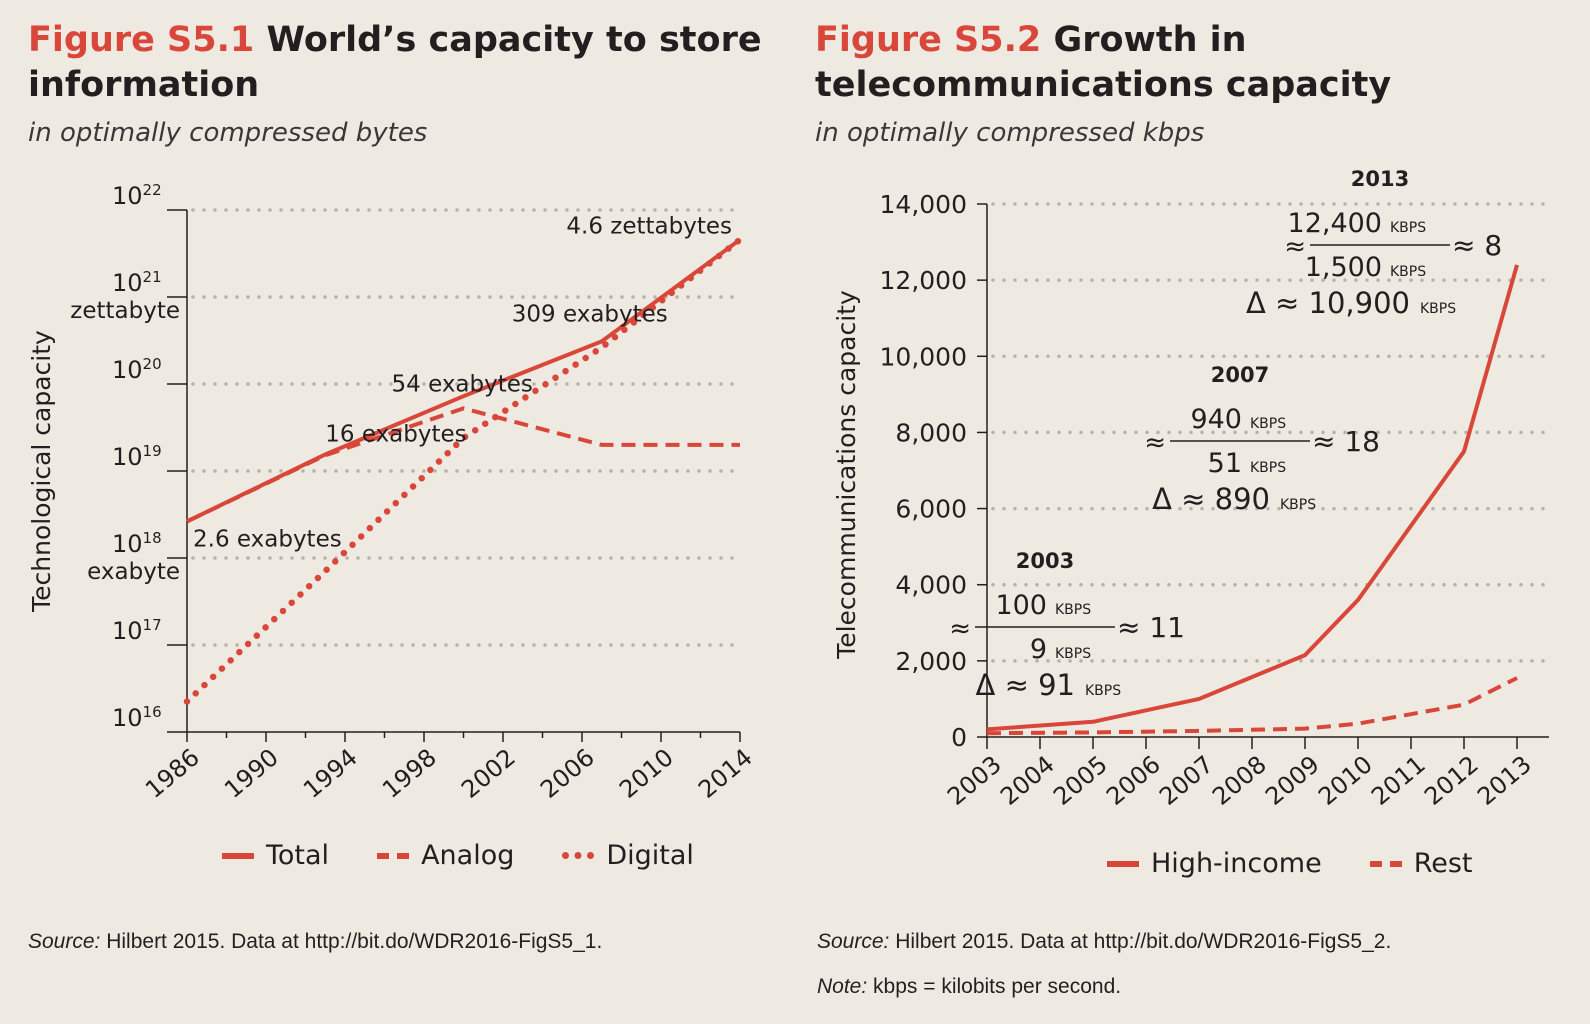 Image resolution: width=1590 pixels, height=1024 pixels. What do you see at coordinates (959, 737) in the screenshot?
I see `y-tick-label: 0` at bounding box center [959, 737].